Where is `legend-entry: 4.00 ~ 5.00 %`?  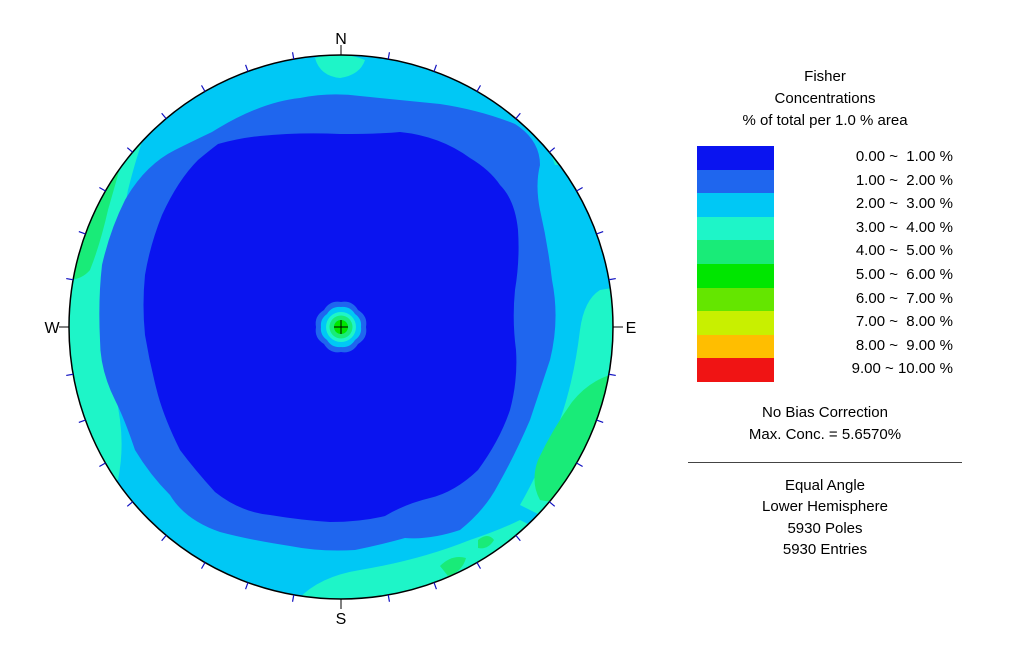 legend-entry: 4.00 ~ 5.00 % is located at coordinates (825, 252).